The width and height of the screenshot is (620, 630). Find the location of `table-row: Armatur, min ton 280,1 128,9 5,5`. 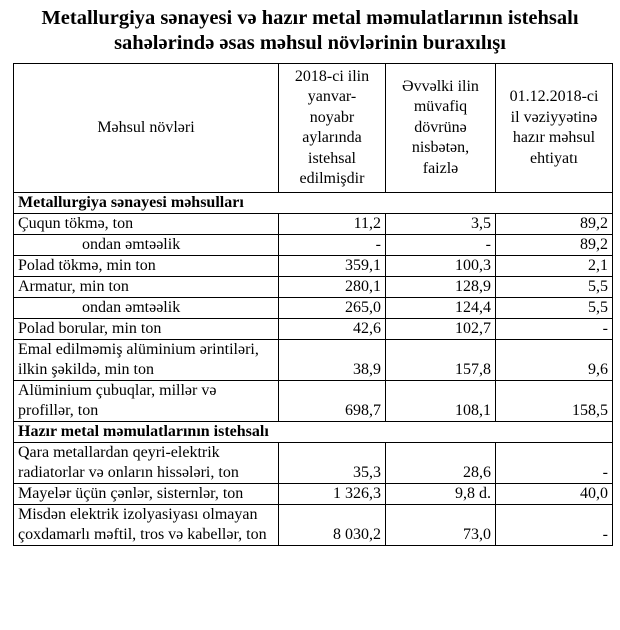

table-row: Armatur, min ton 280,1 128,9 5,5 is located at coordinates (313, 287).